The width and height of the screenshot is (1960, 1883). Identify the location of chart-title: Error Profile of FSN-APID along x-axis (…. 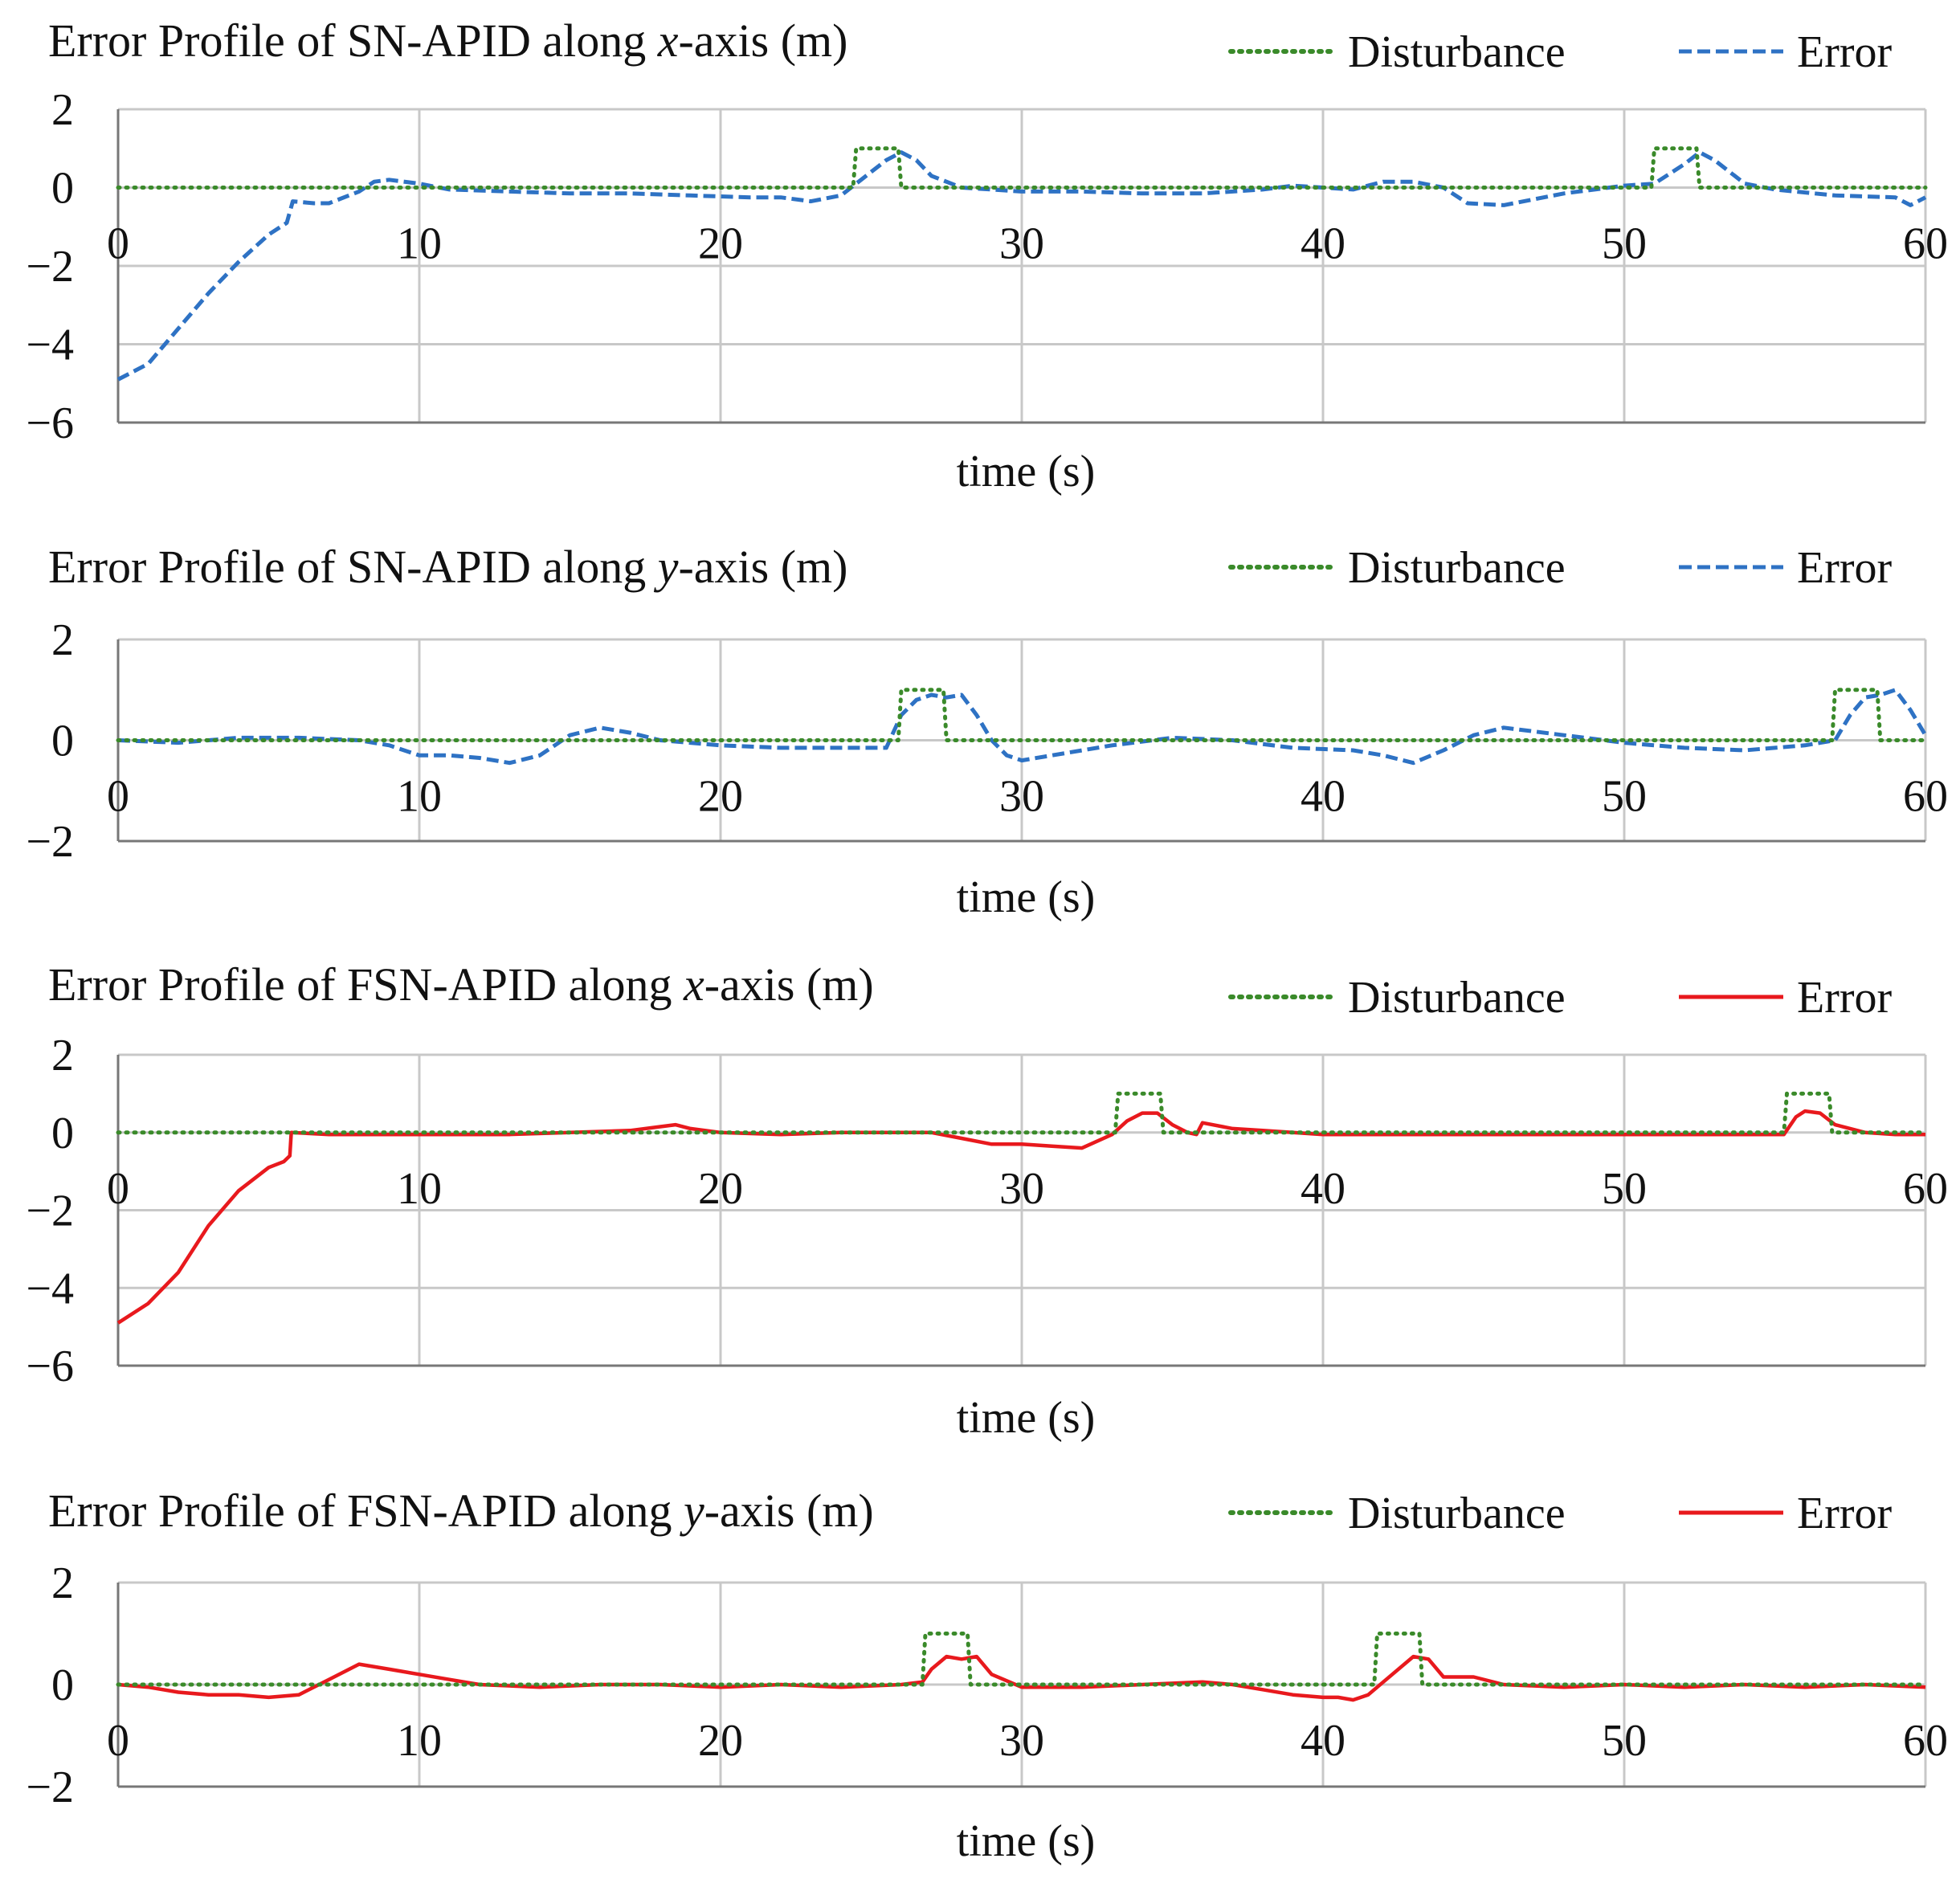
(461, 985).